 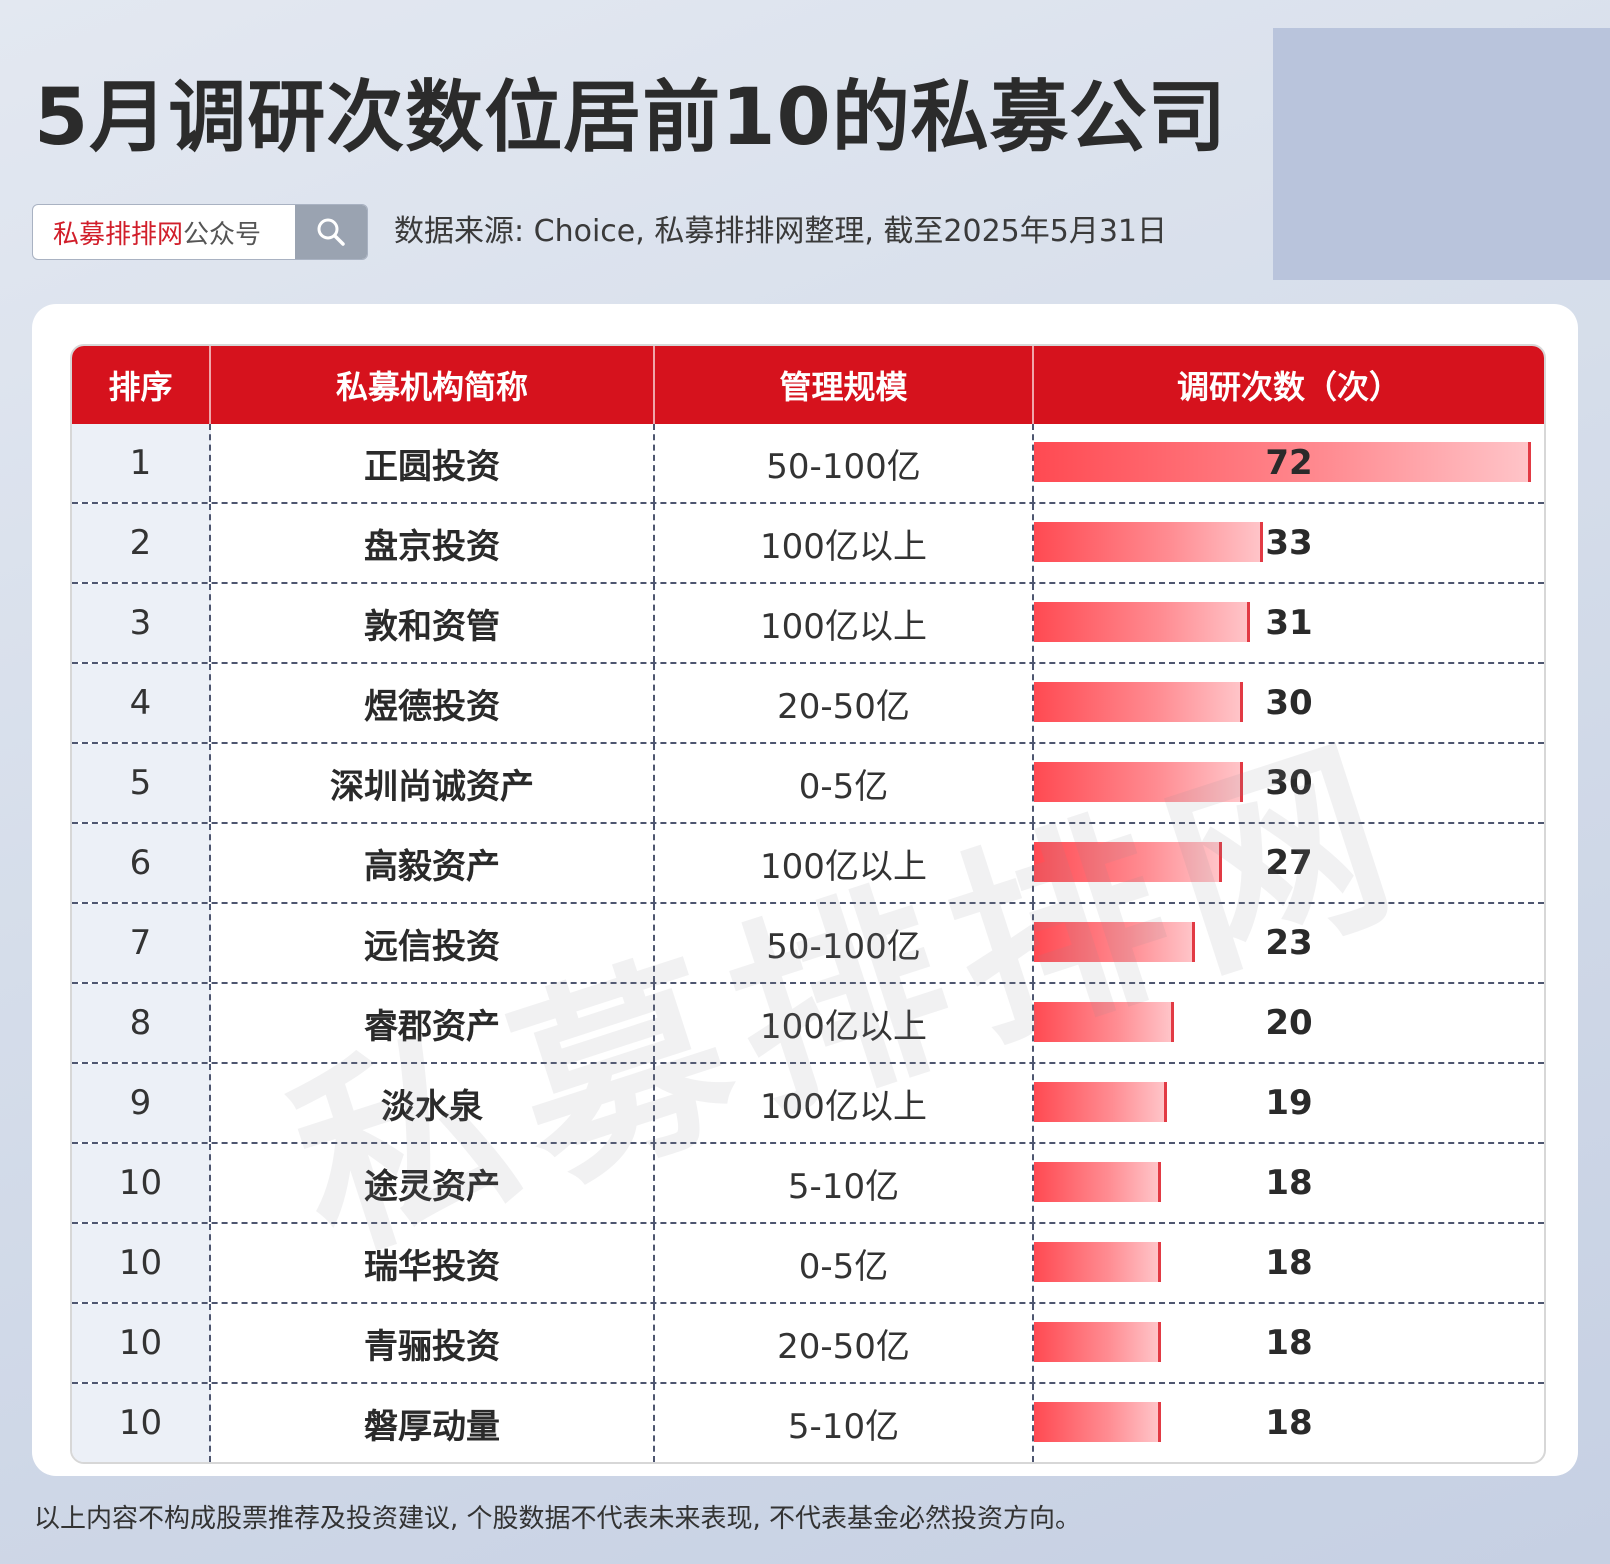 I want to click on table-row: 4 煜德投资 20-50亿 30, so click(x=808, y=702).